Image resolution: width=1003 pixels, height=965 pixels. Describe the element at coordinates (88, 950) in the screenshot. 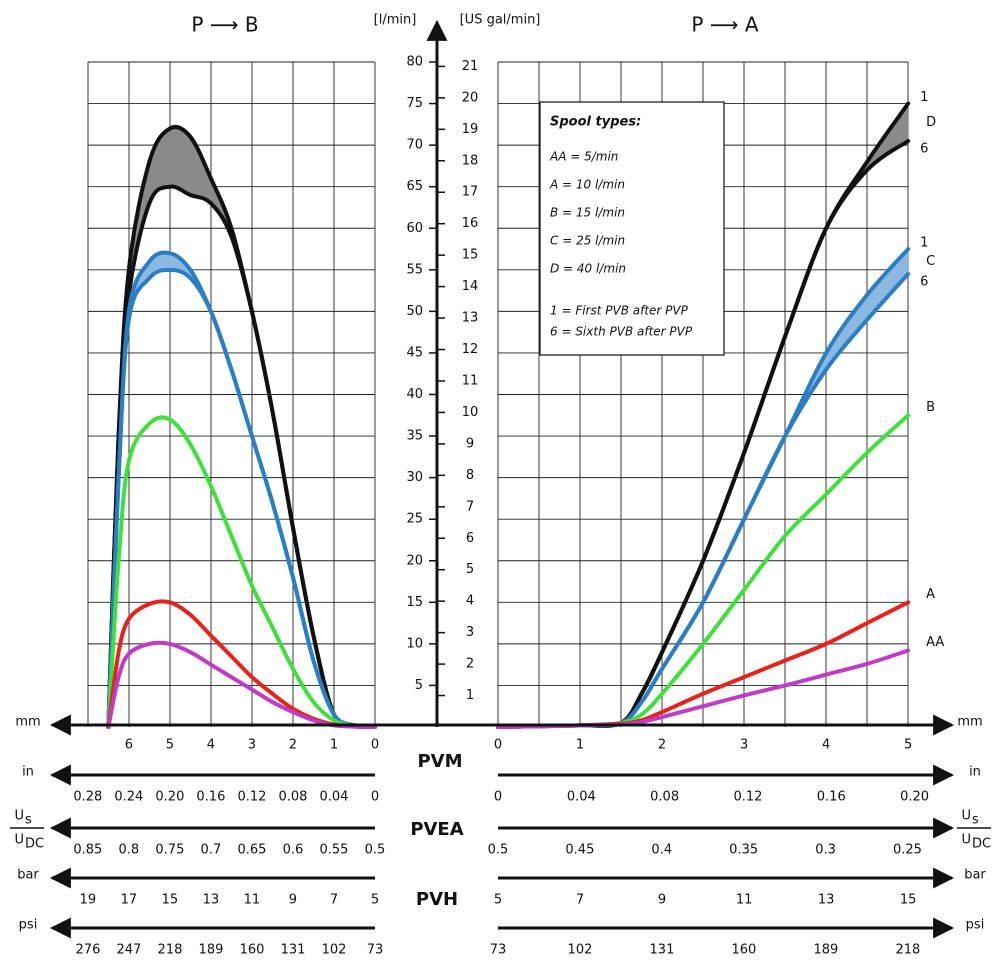

I see `secondary-tick-label: 276` at that location.